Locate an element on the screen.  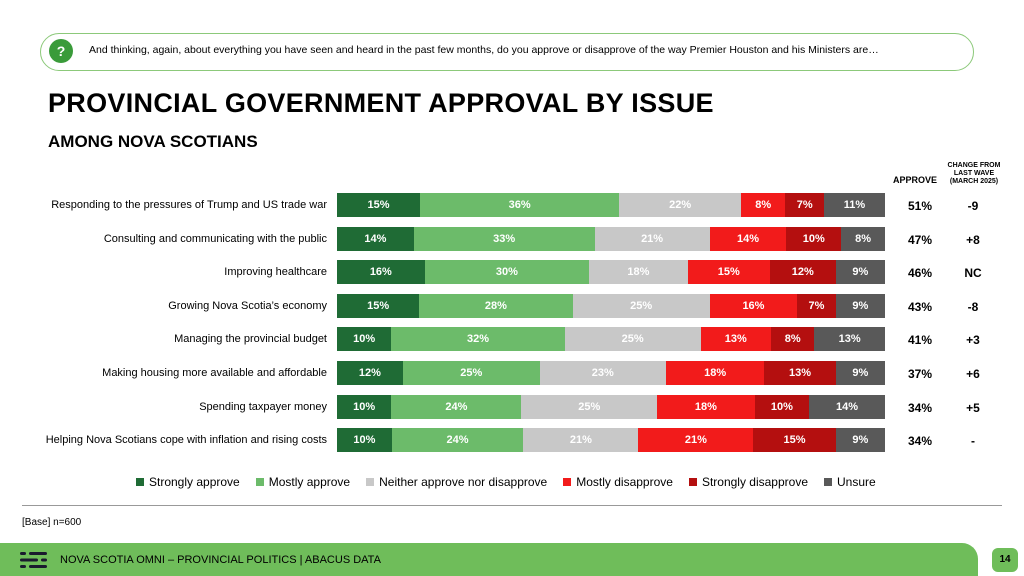
bar-segment-mostly_disapprove: 16% is located at coordinates (753, 305).